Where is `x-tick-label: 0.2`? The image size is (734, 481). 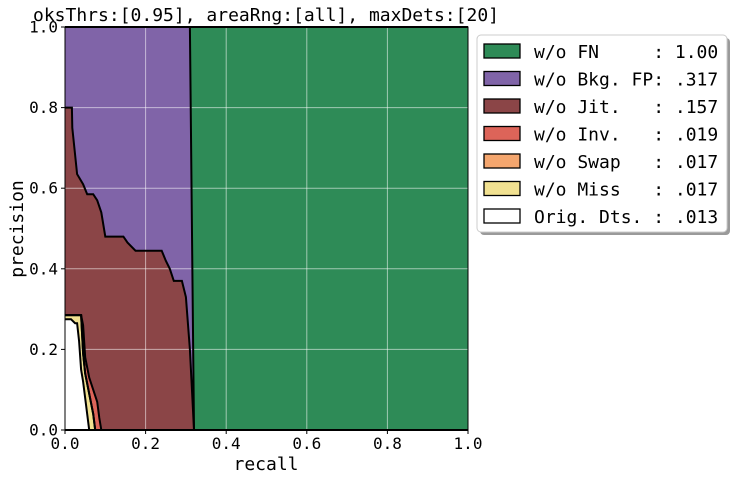 x-tick-label: 0.2 is located at coordinates (145, 443).